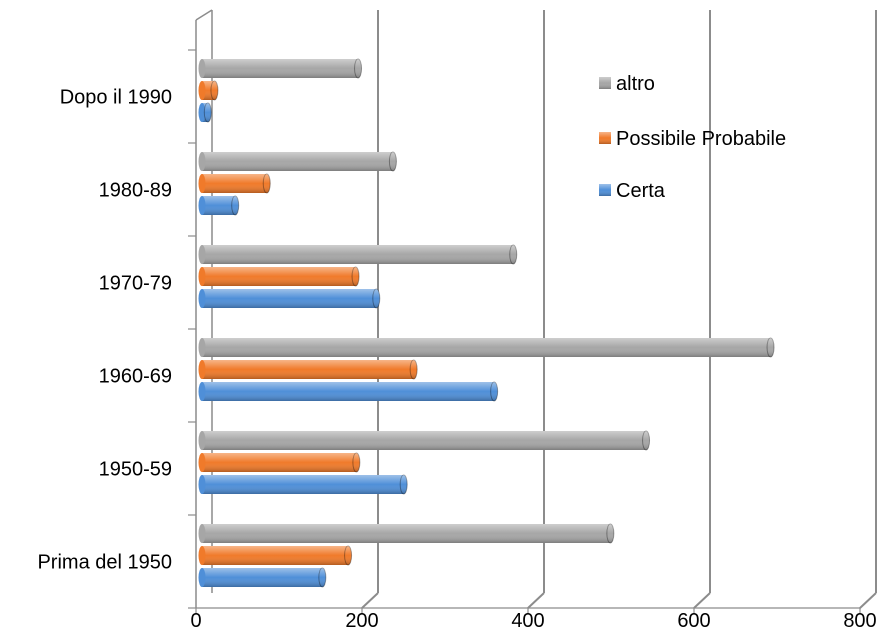 This screenshot has width=884, height=633. What do you see at coordinates (859, 621) in the screenshot?
I see `x-tick-label-800: 800` at bounding box center [859, 621].